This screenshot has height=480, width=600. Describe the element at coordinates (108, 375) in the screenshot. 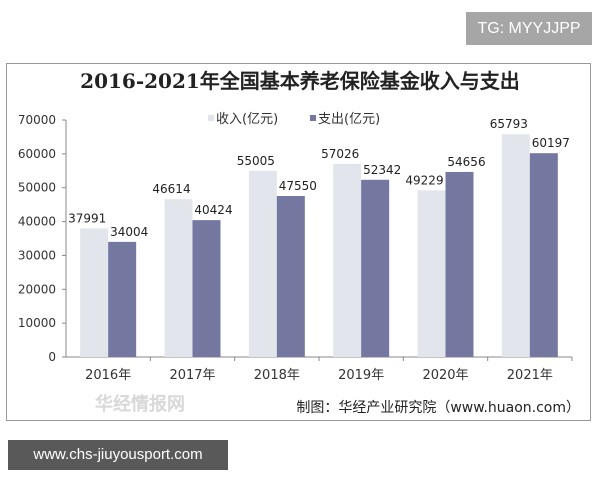

I see `x-tick-label: 2016年` at that location.